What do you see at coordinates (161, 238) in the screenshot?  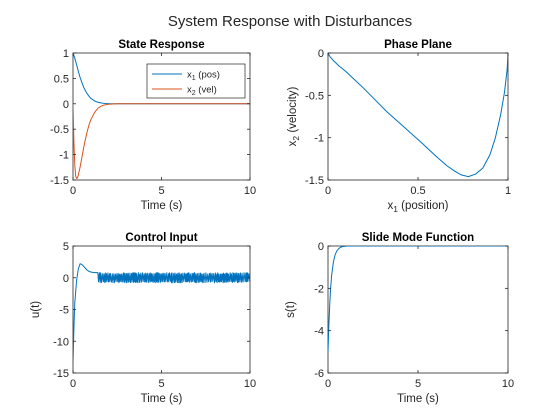 I see `control-title: Control Input` at bounding box center [161, 238].